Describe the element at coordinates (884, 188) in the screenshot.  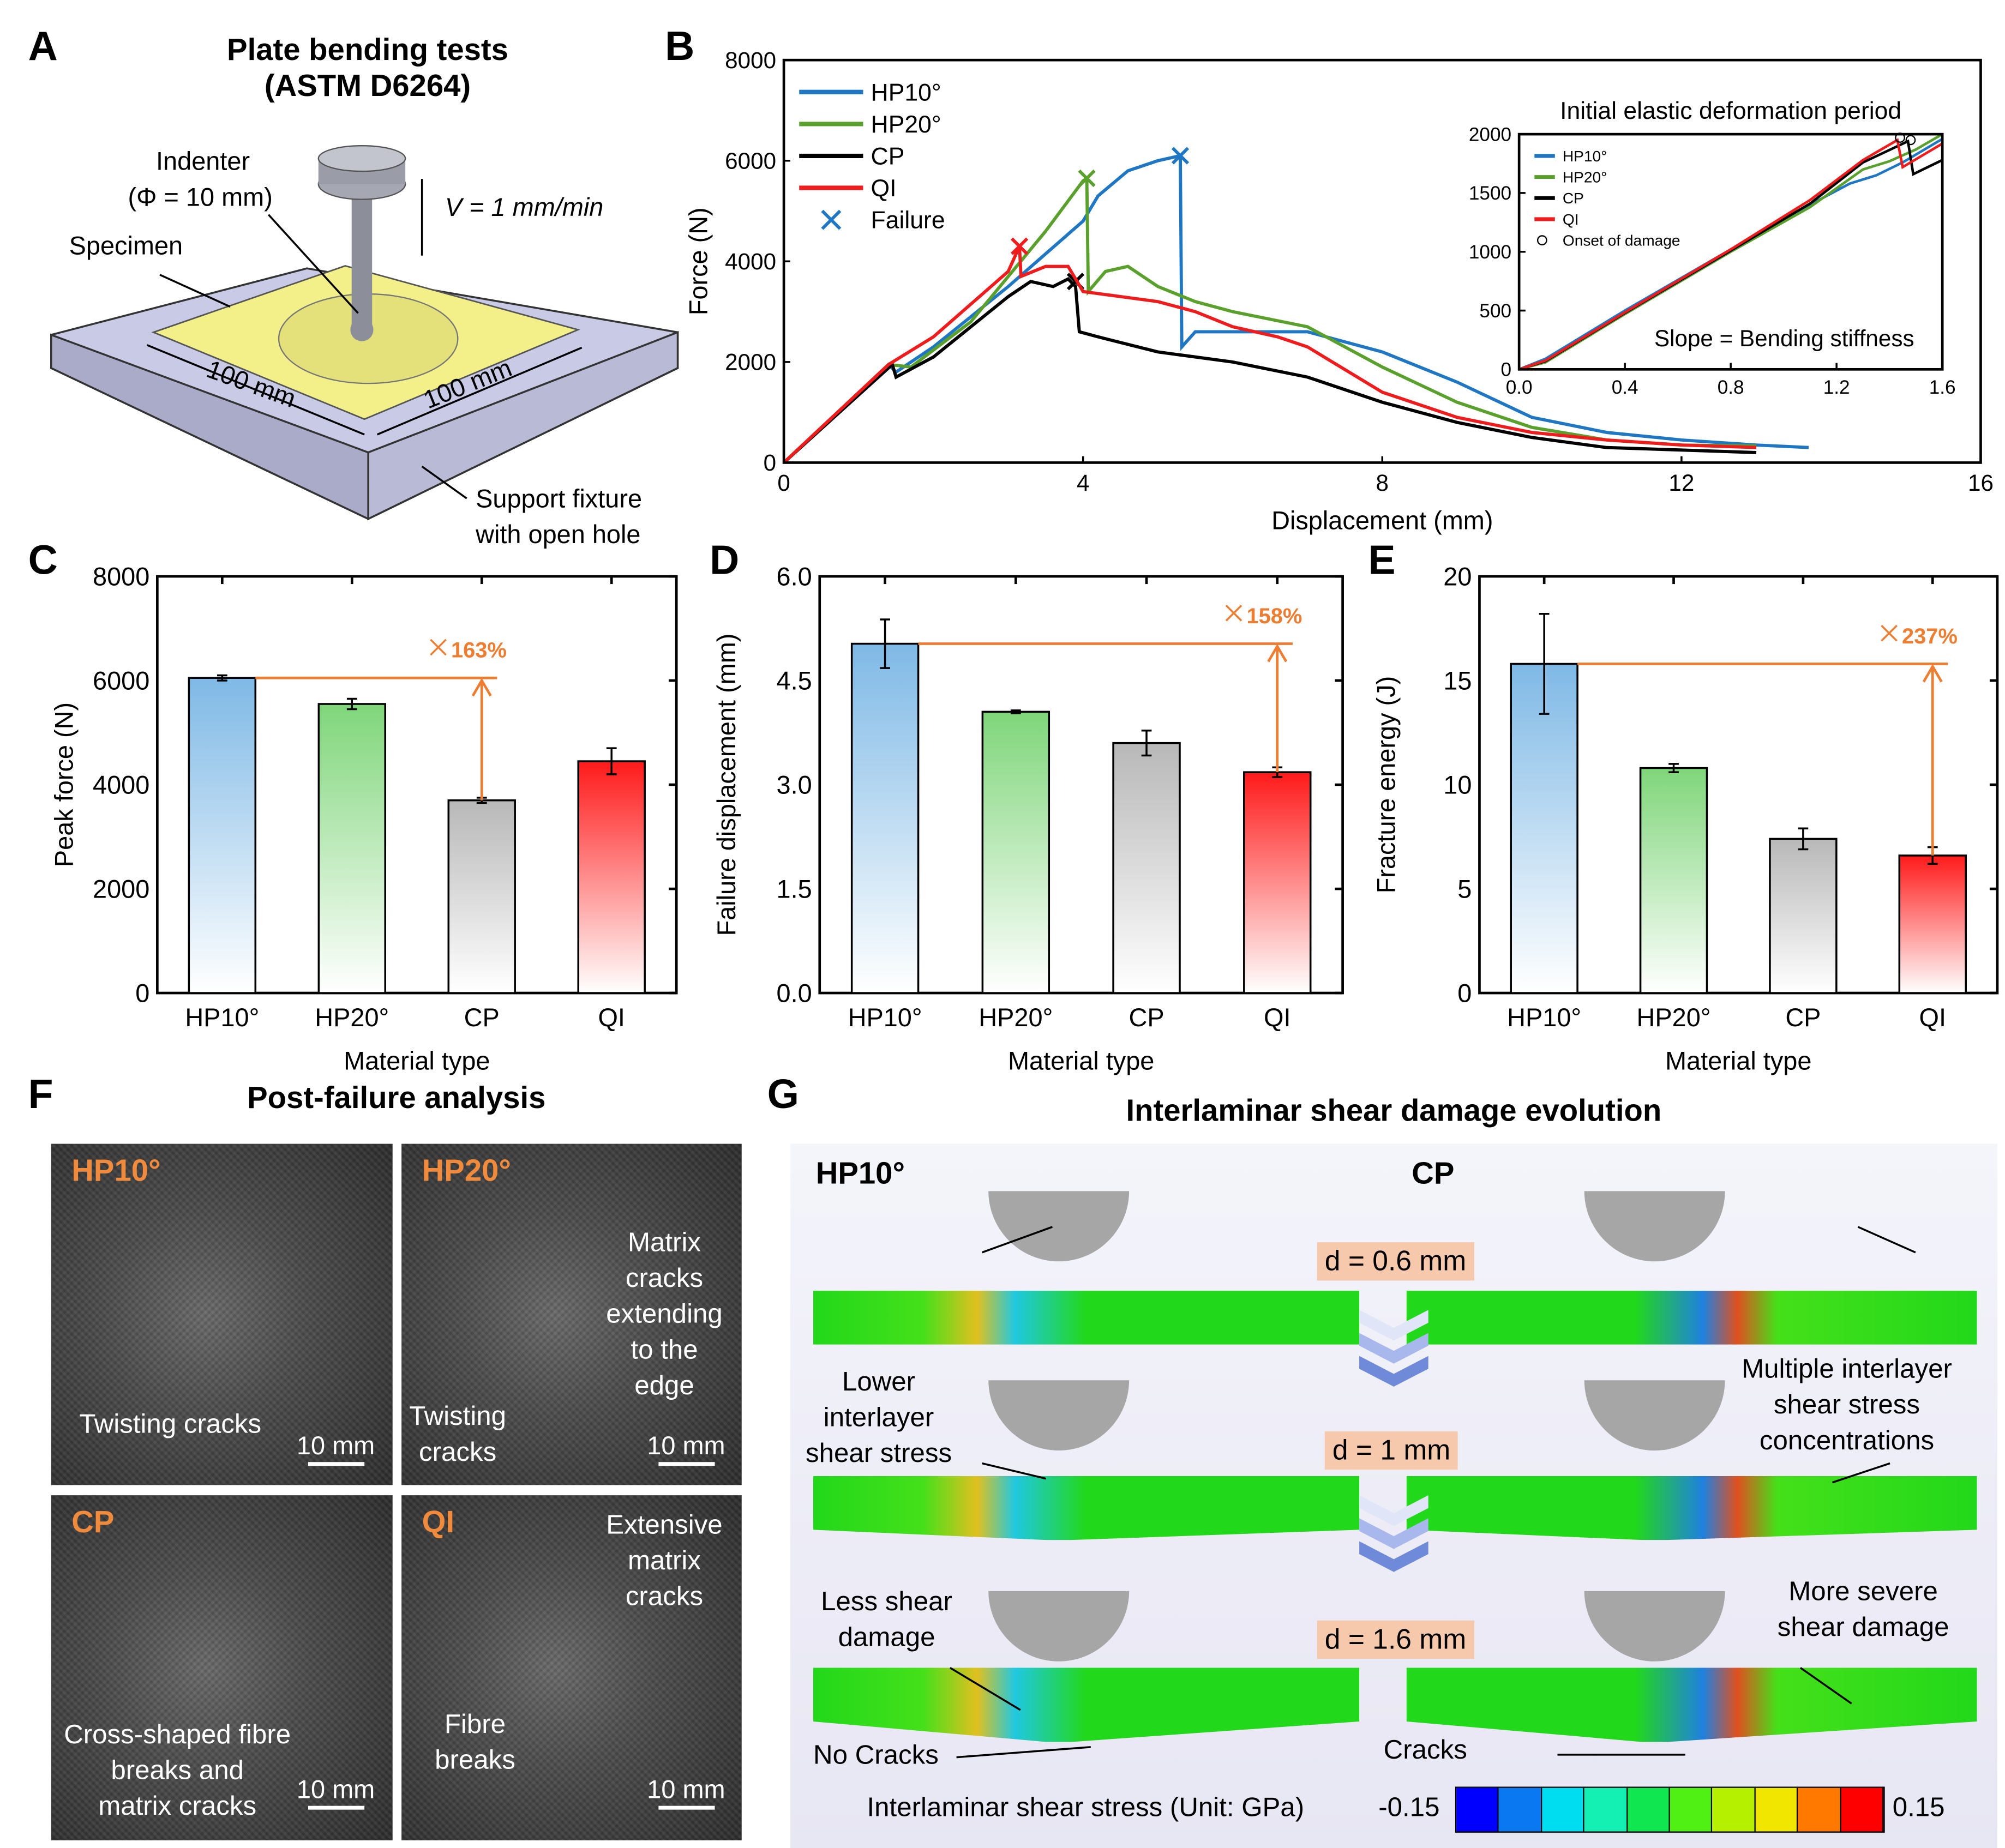
I see `legend-label: QI` at that location.